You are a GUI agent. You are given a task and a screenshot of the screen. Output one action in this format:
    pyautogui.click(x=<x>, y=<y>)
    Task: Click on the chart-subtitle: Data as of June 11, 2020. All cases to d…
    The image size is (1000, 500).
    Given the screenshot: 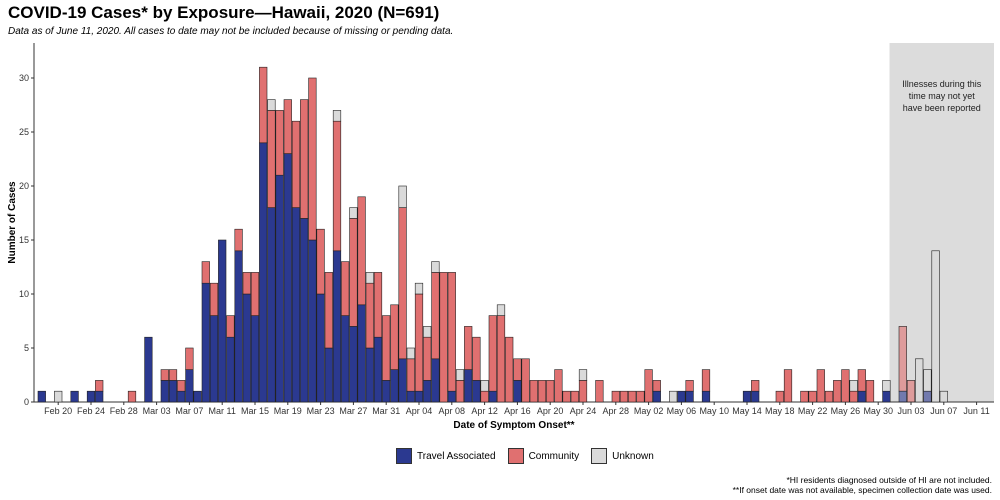 What is the action you would take?
    pyautogui.click(x=231, y=31)
    